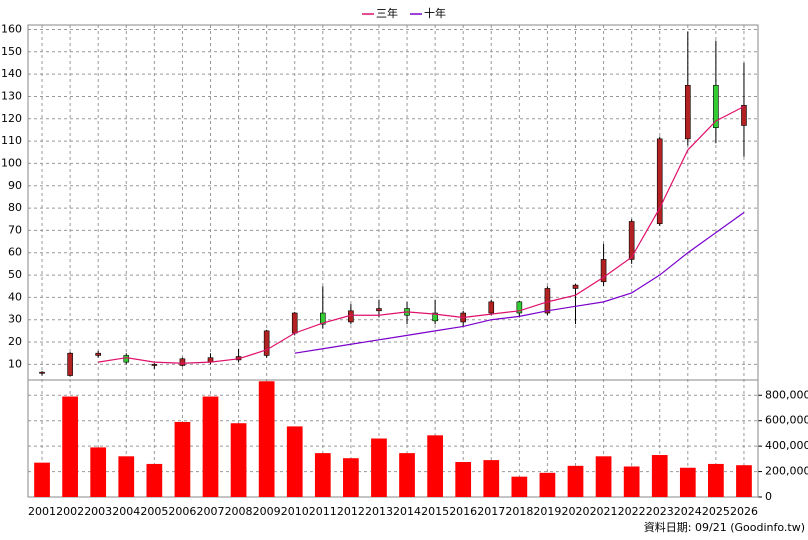  I want to click on y-tick-label: 120, so click(11, 118).